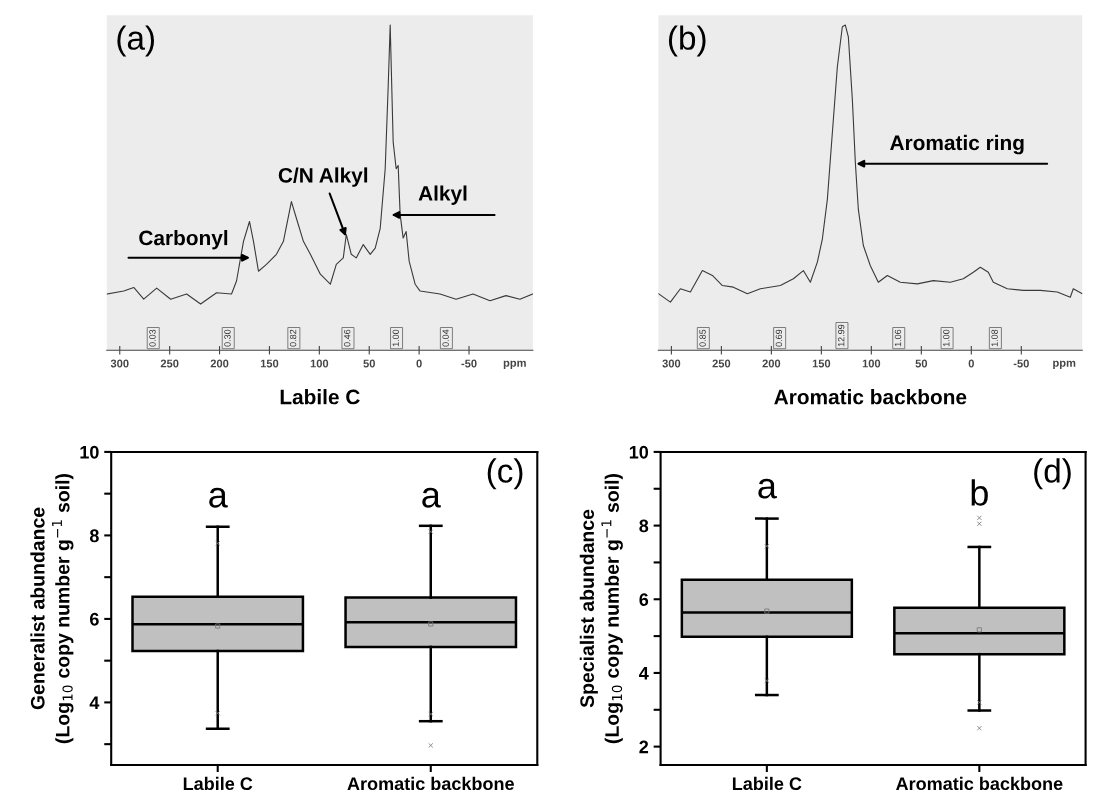  Describe the element at coordinates (505, 474) in the screenshot. I see `annotation: (c)` at that location.